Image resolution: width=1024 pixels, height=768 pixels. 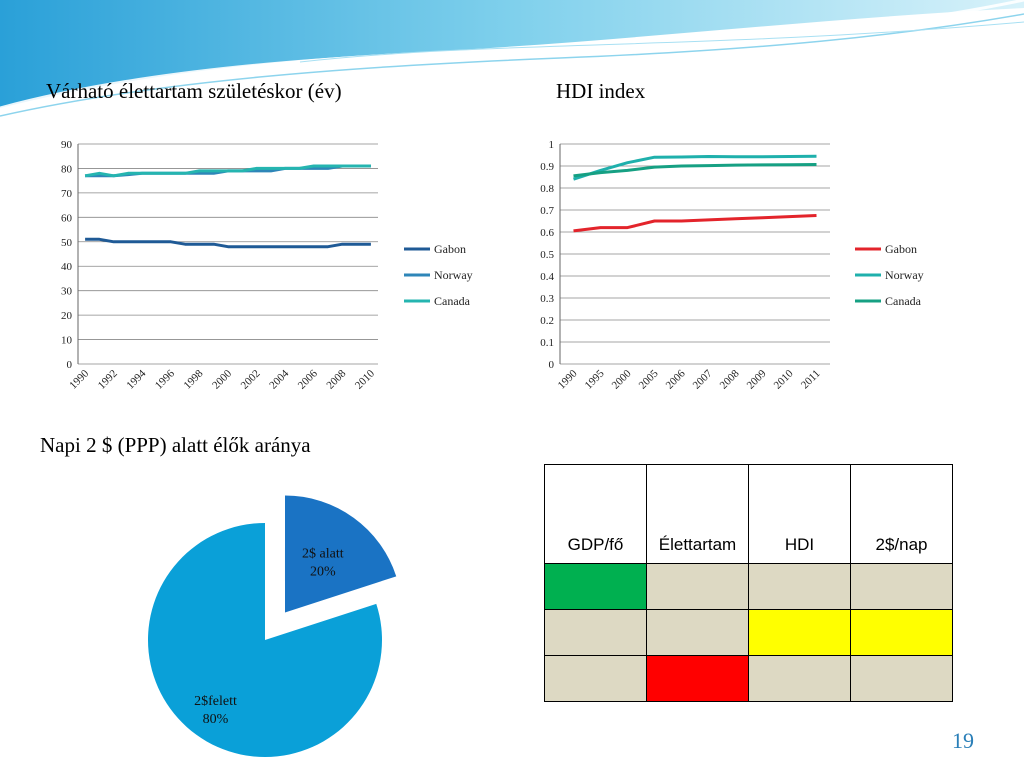 What do you see at coordinates (601, 91) in the screenshot?
I see `hdi-chart-title: HDI index` at bounding box center [601, 91].